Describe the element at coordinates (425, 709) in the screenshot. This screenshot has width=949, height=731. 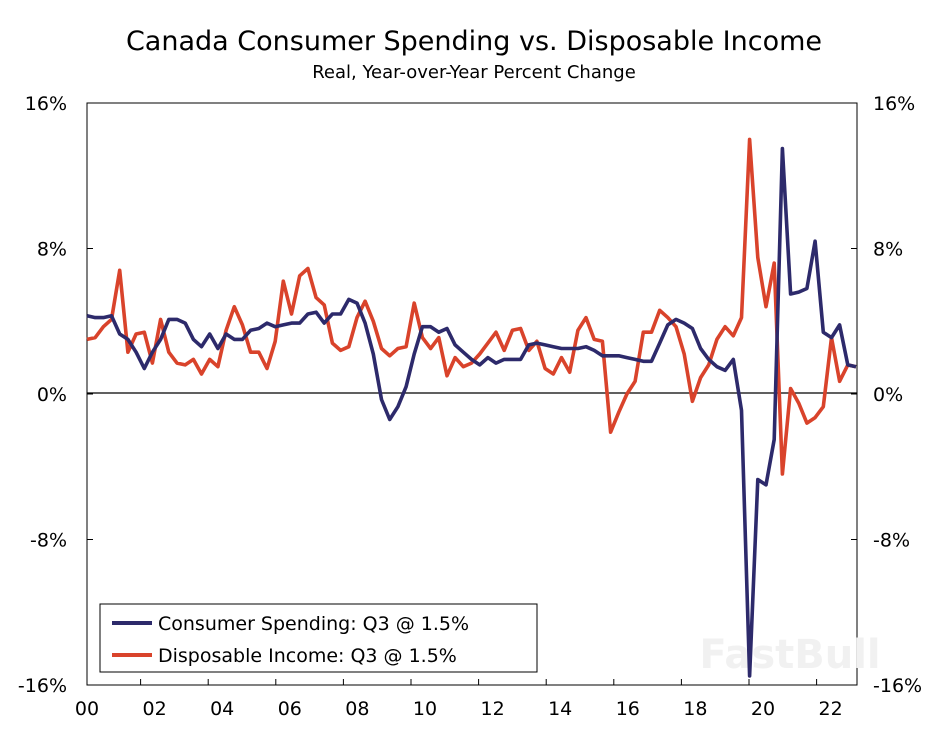
I see `x-tick-label: 10` at that location.